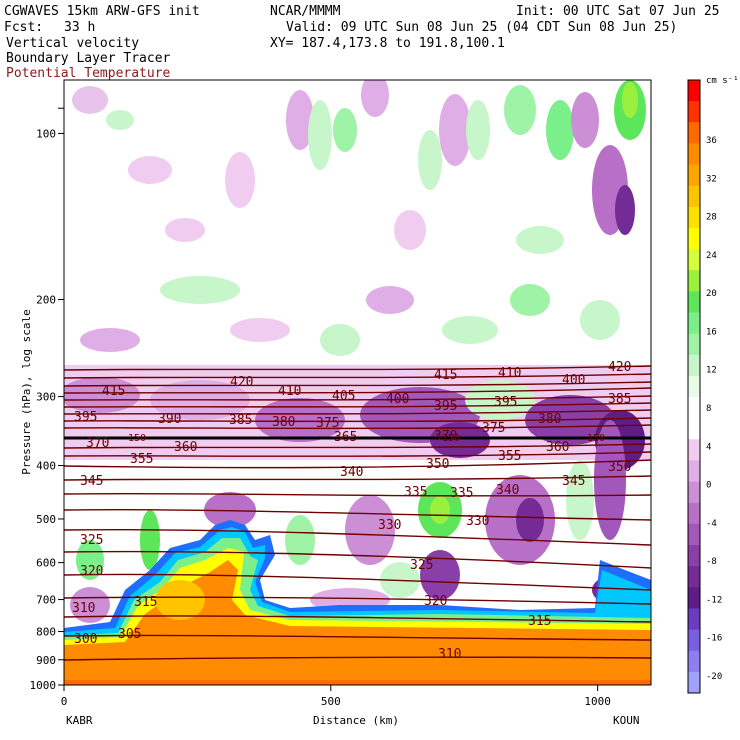  What do you see at coordinates (539, 621) in the screenshot?
I see `theta-label-315b: 315` at bounding box center [539, 621].